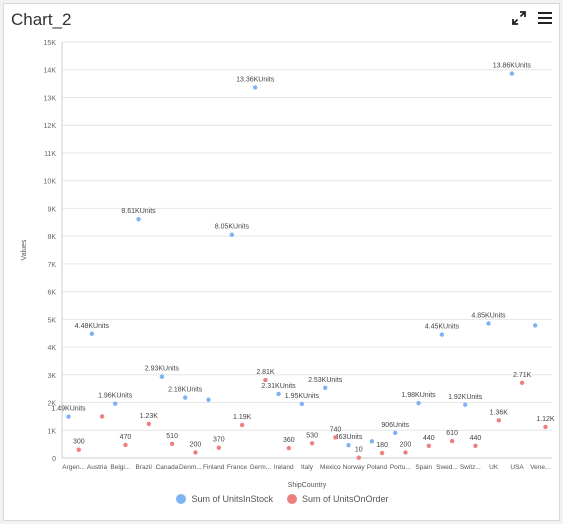  What do you see at coordinates (442, 327) in the screenshot?
I see `data-label: 4.45KUnits` at bounding box center [442, 327].